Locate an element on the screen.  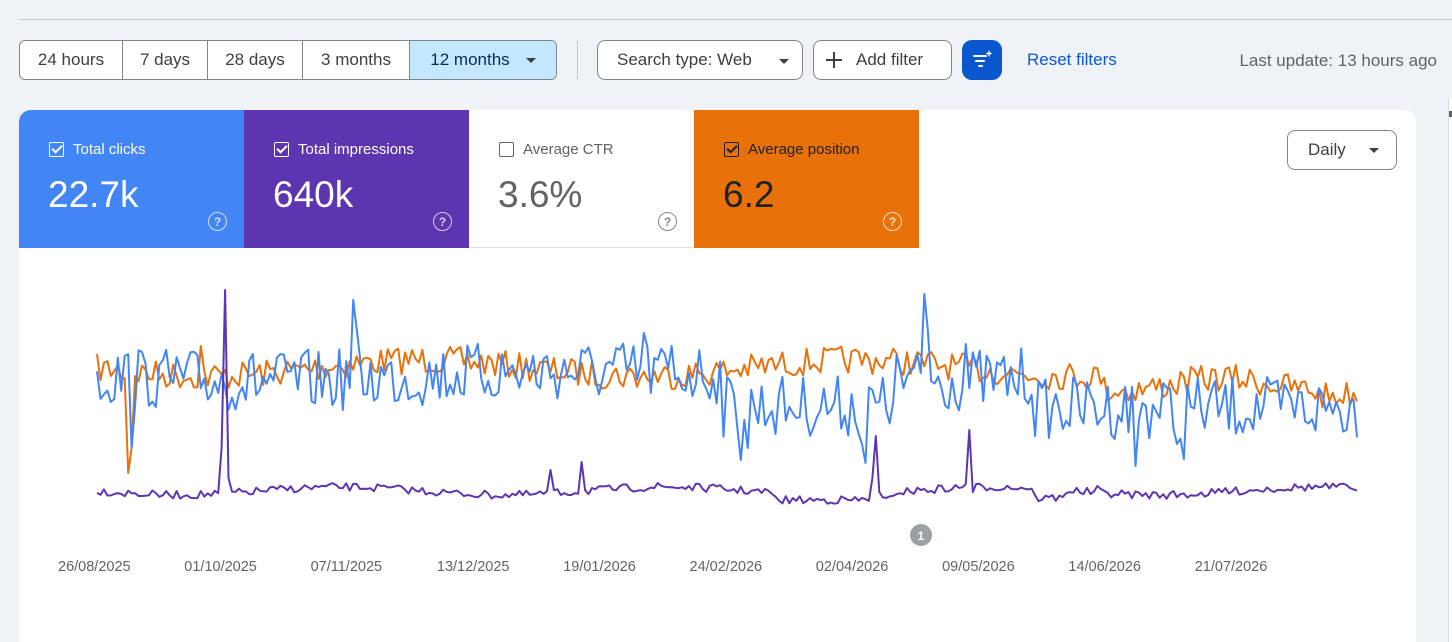
plus-icon is located at coordinates (834, 60).